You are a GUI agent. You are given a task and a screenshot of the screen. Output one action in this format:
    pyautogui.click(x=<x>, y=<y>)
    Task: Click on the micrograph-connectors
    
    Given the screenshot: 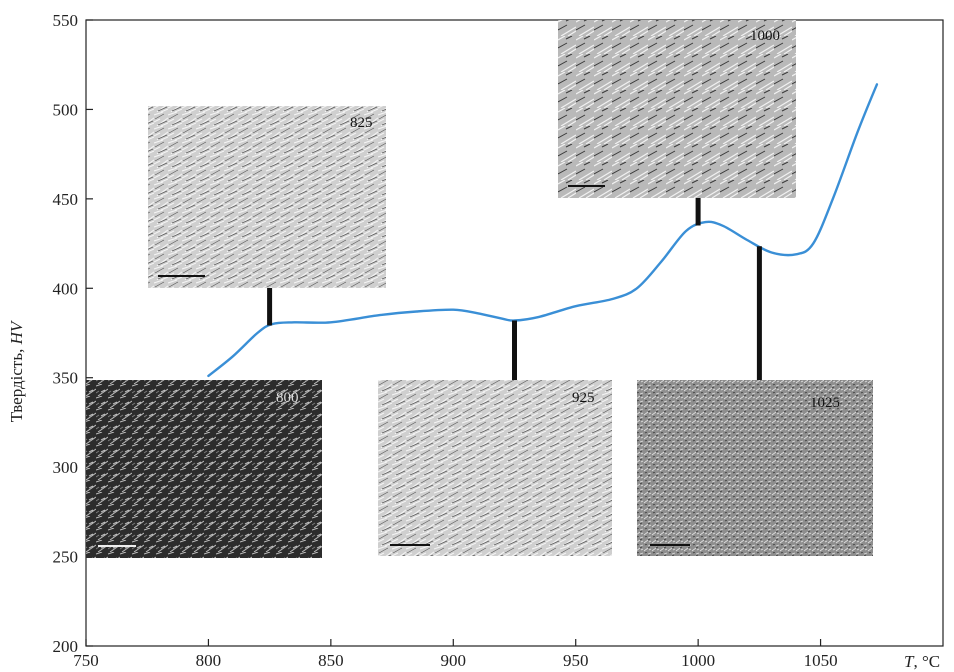 What is the action you would take?
    pyautogui.click(x=514, y=289)
    